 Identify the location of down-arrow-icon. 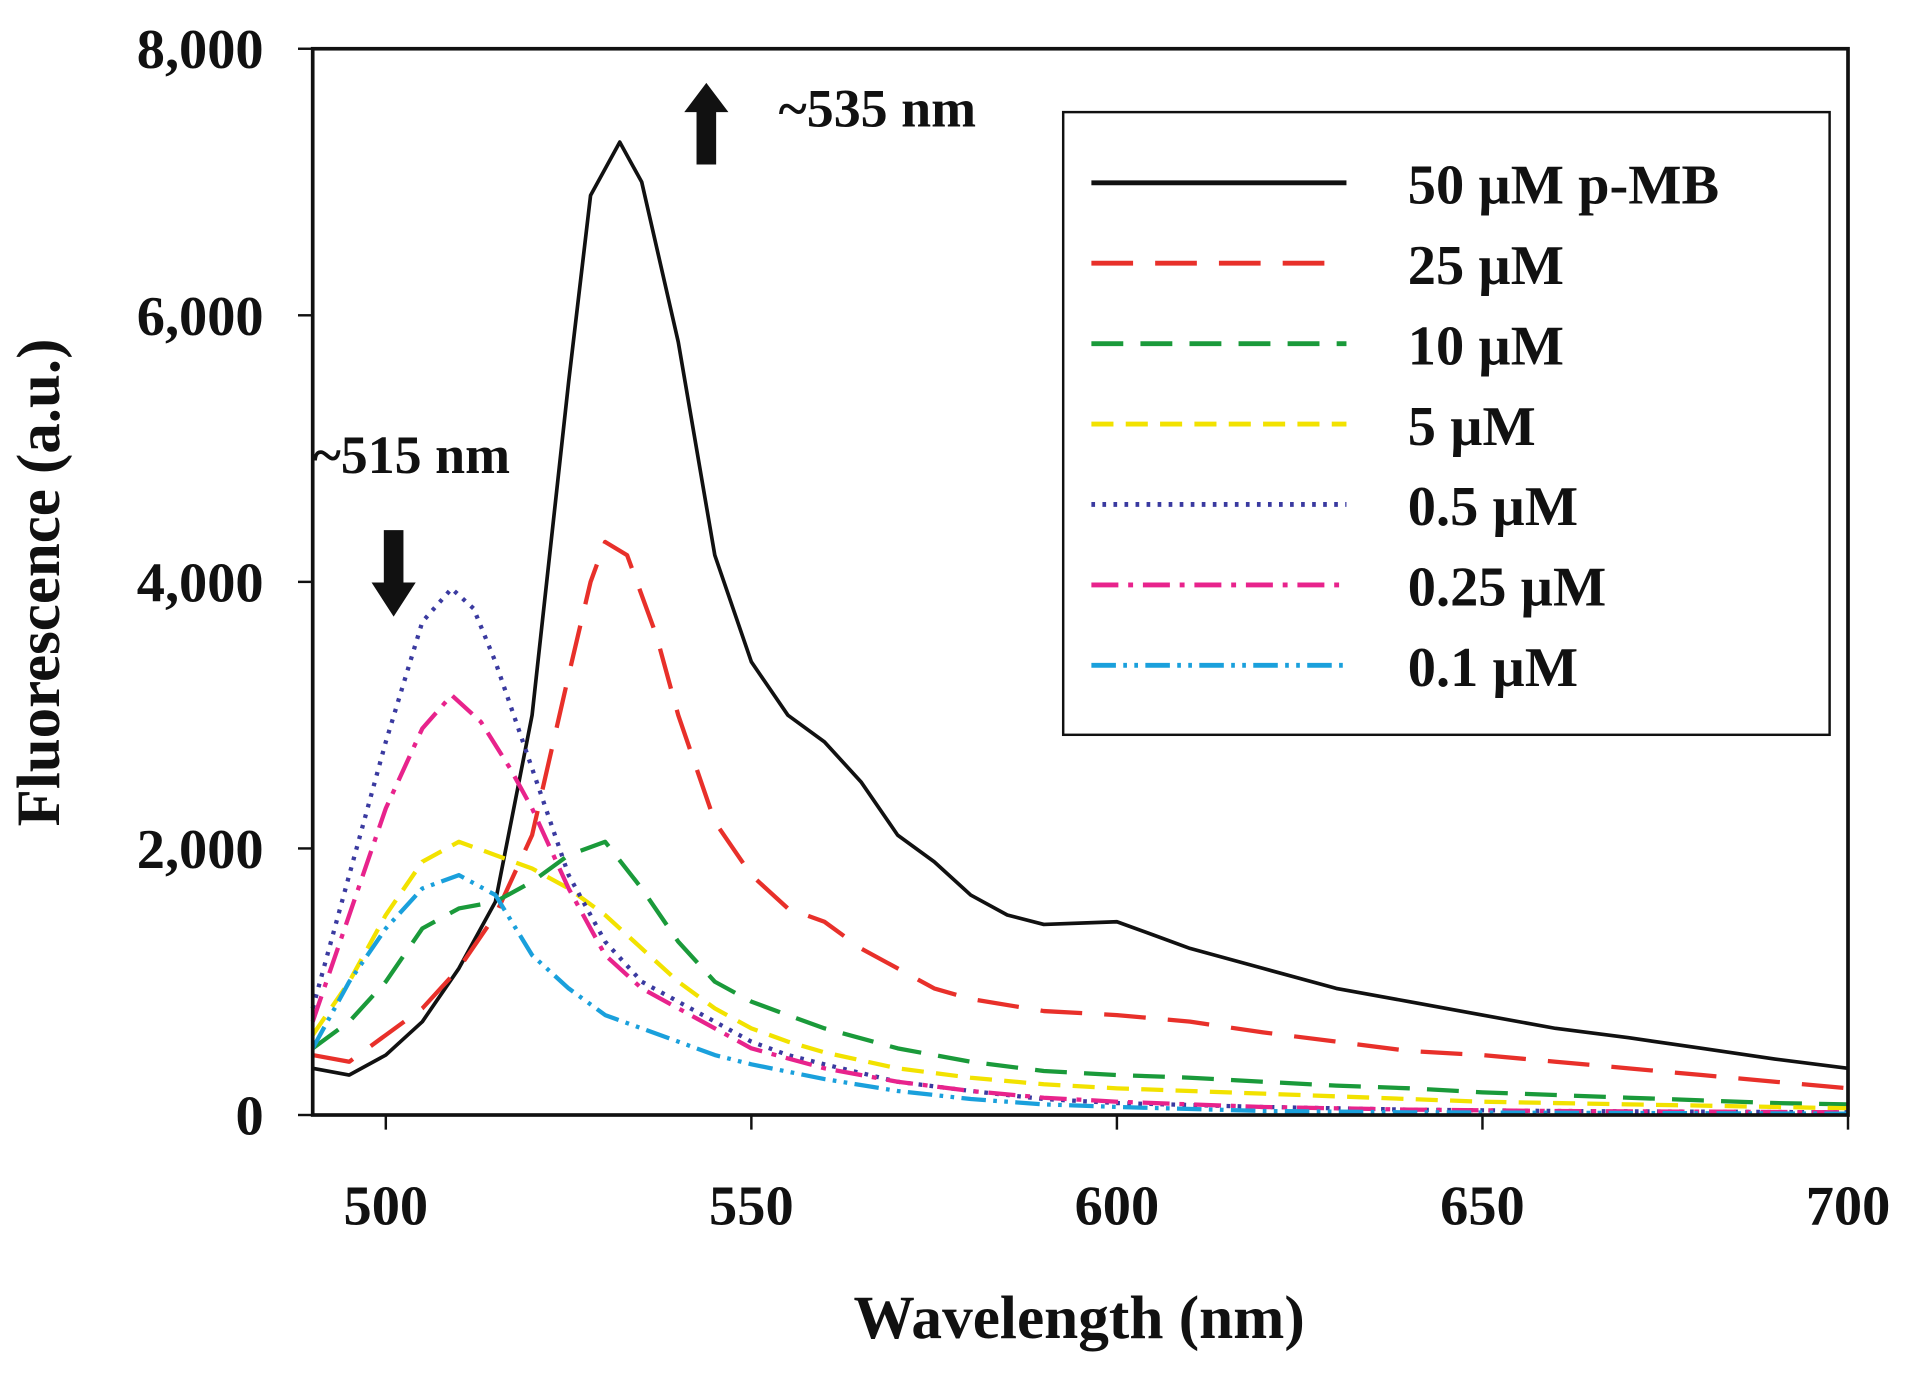
(393, 573).